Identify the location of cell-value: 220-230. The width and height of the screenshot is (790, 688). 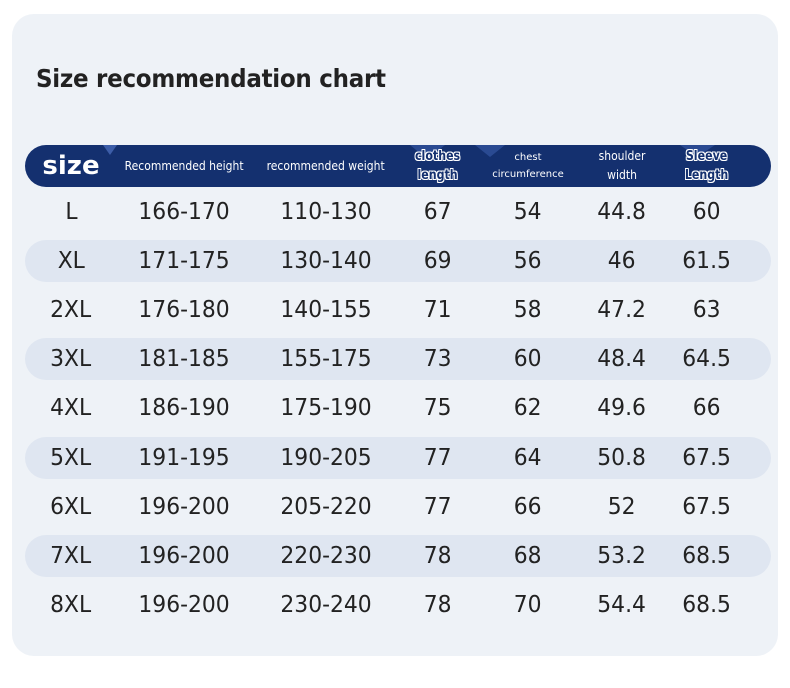
(326, 555).